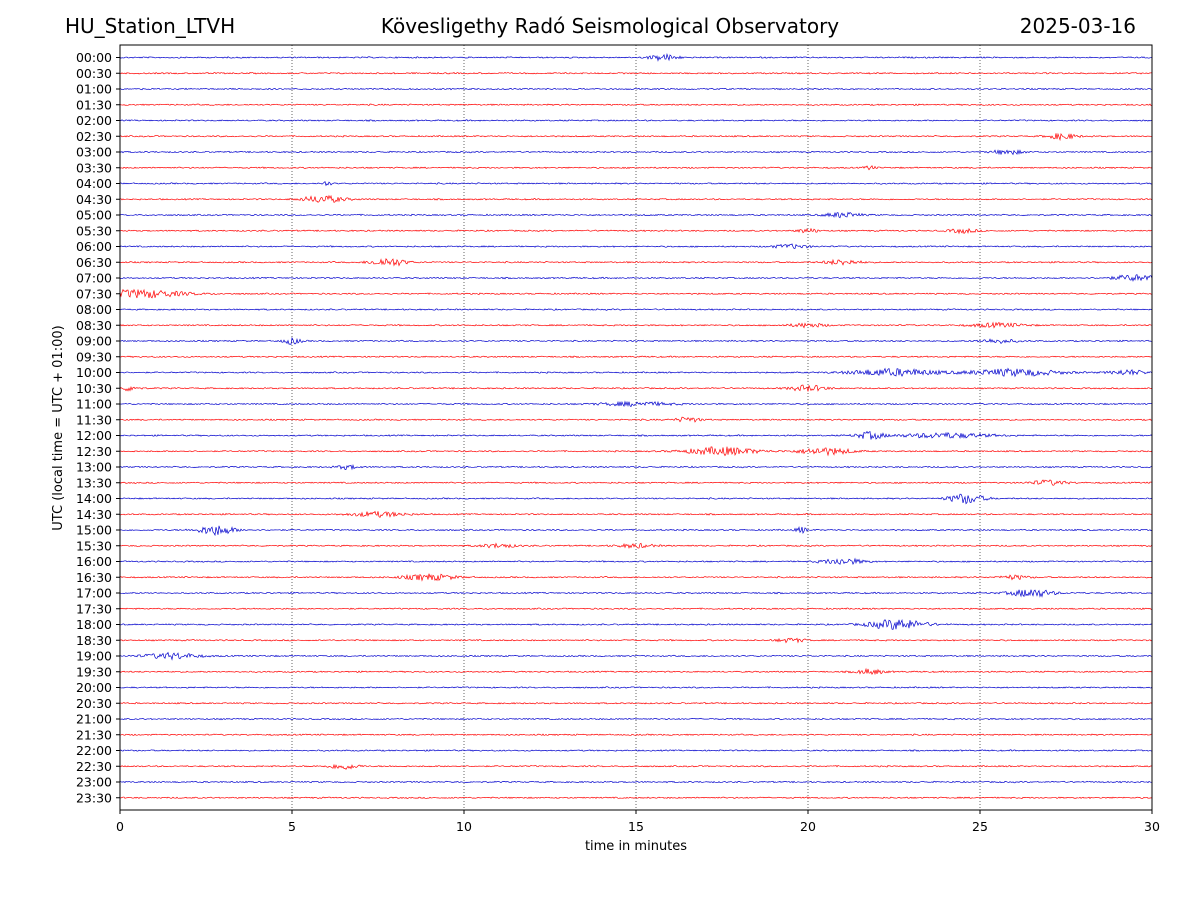 Image resolution: width=1200 pixels, height=900 pixels. I want to click on trace-02:00, so click(636, 120).